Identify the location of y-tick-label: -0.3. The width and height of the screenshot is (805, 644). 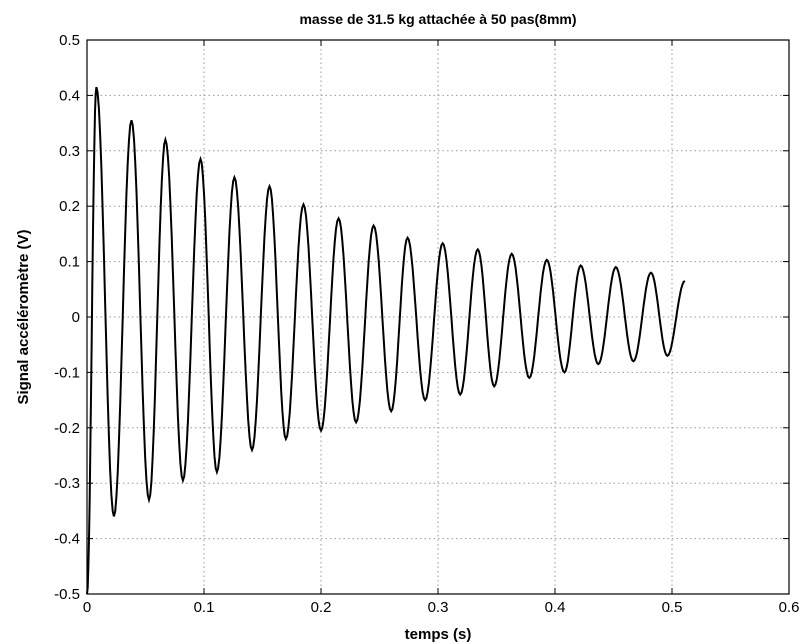
(67, 483).